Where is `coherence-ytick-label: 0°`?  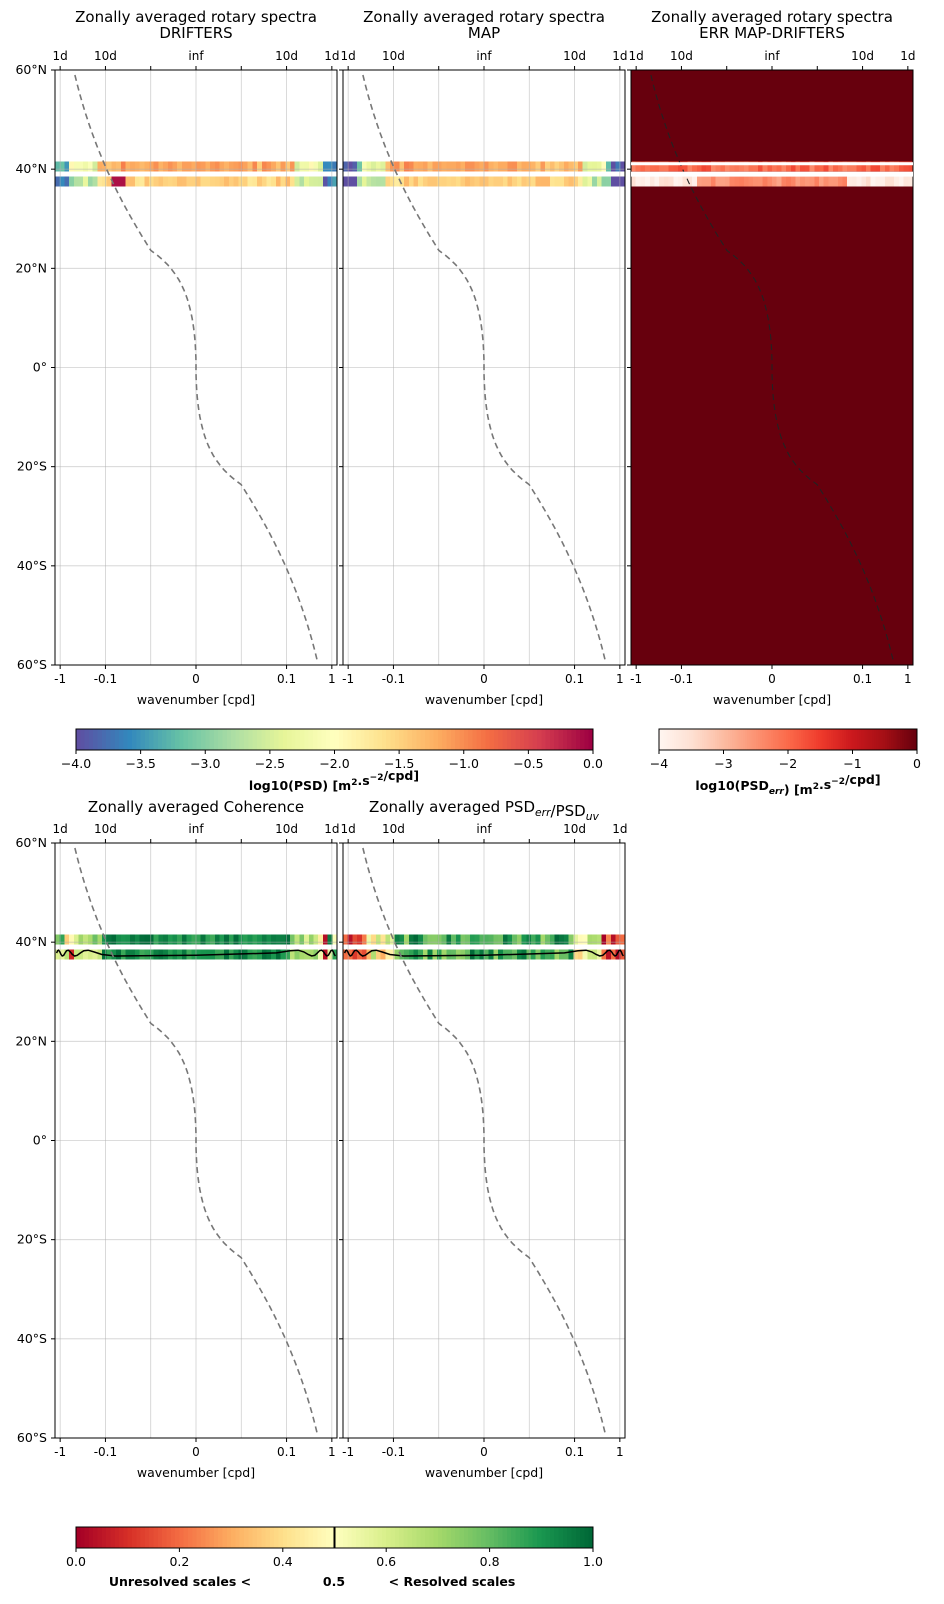 coherence-ytick-label: 0° is located at coordinates (40, 1140).